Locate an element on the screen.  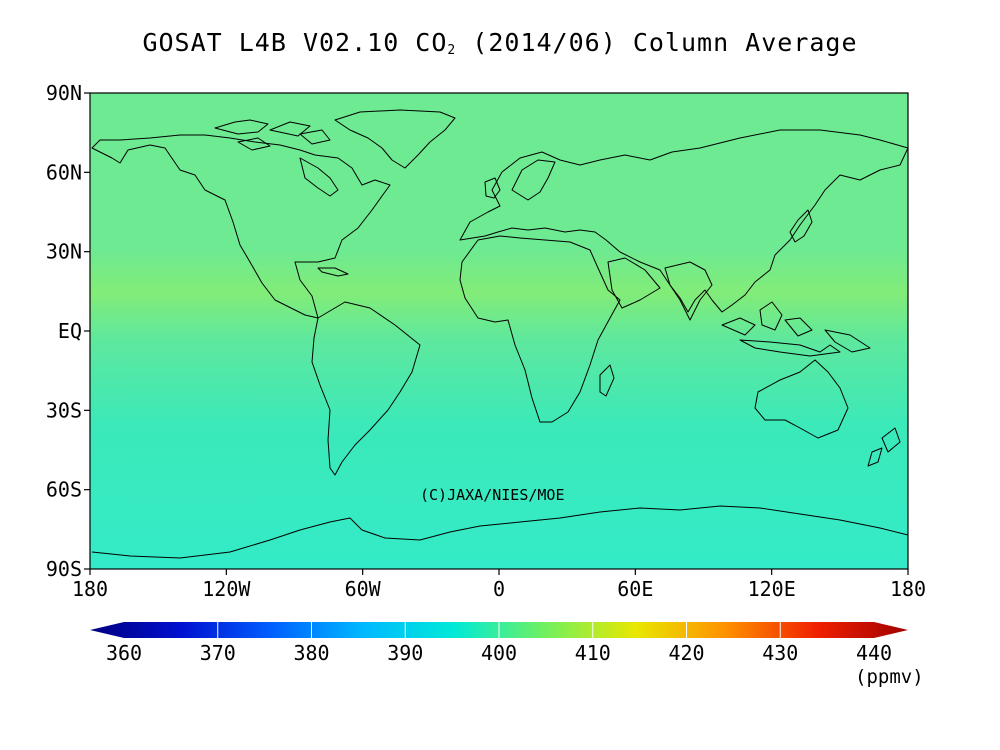
y-tick-label: 30S is located at coordinates (64, 410).